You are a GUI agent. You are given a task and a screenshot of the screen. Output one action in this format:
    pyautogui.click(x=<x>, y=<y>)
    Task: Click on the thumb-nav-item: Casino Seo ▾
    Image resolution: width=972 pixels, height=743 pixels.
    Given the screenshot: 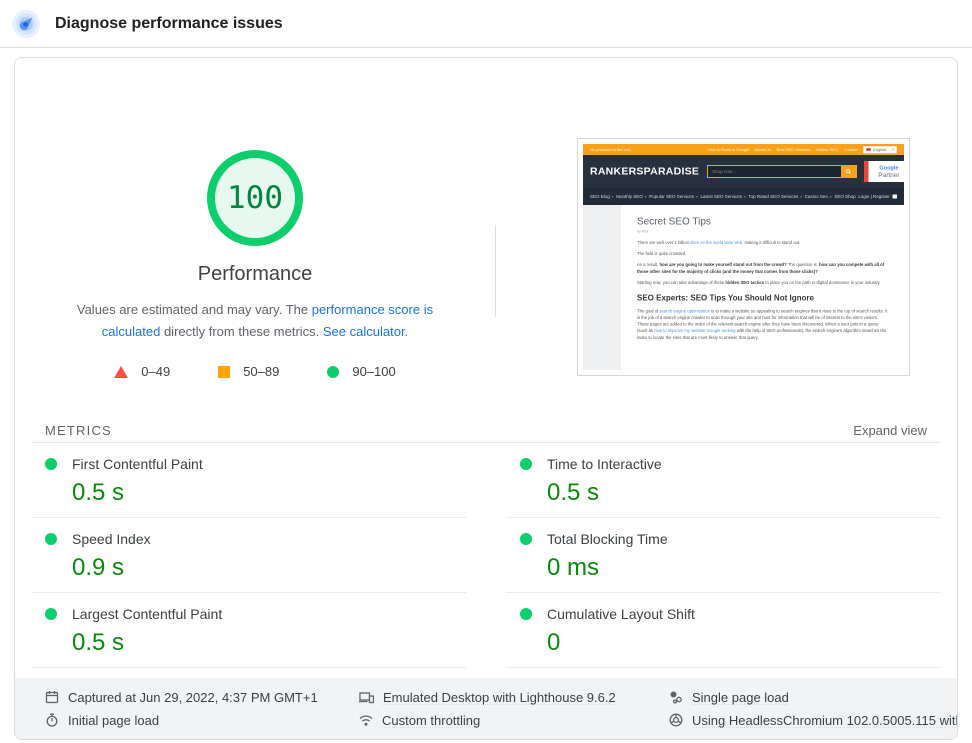 What is the action you would take?
    pyautogui.click(x=818, y=196)
    